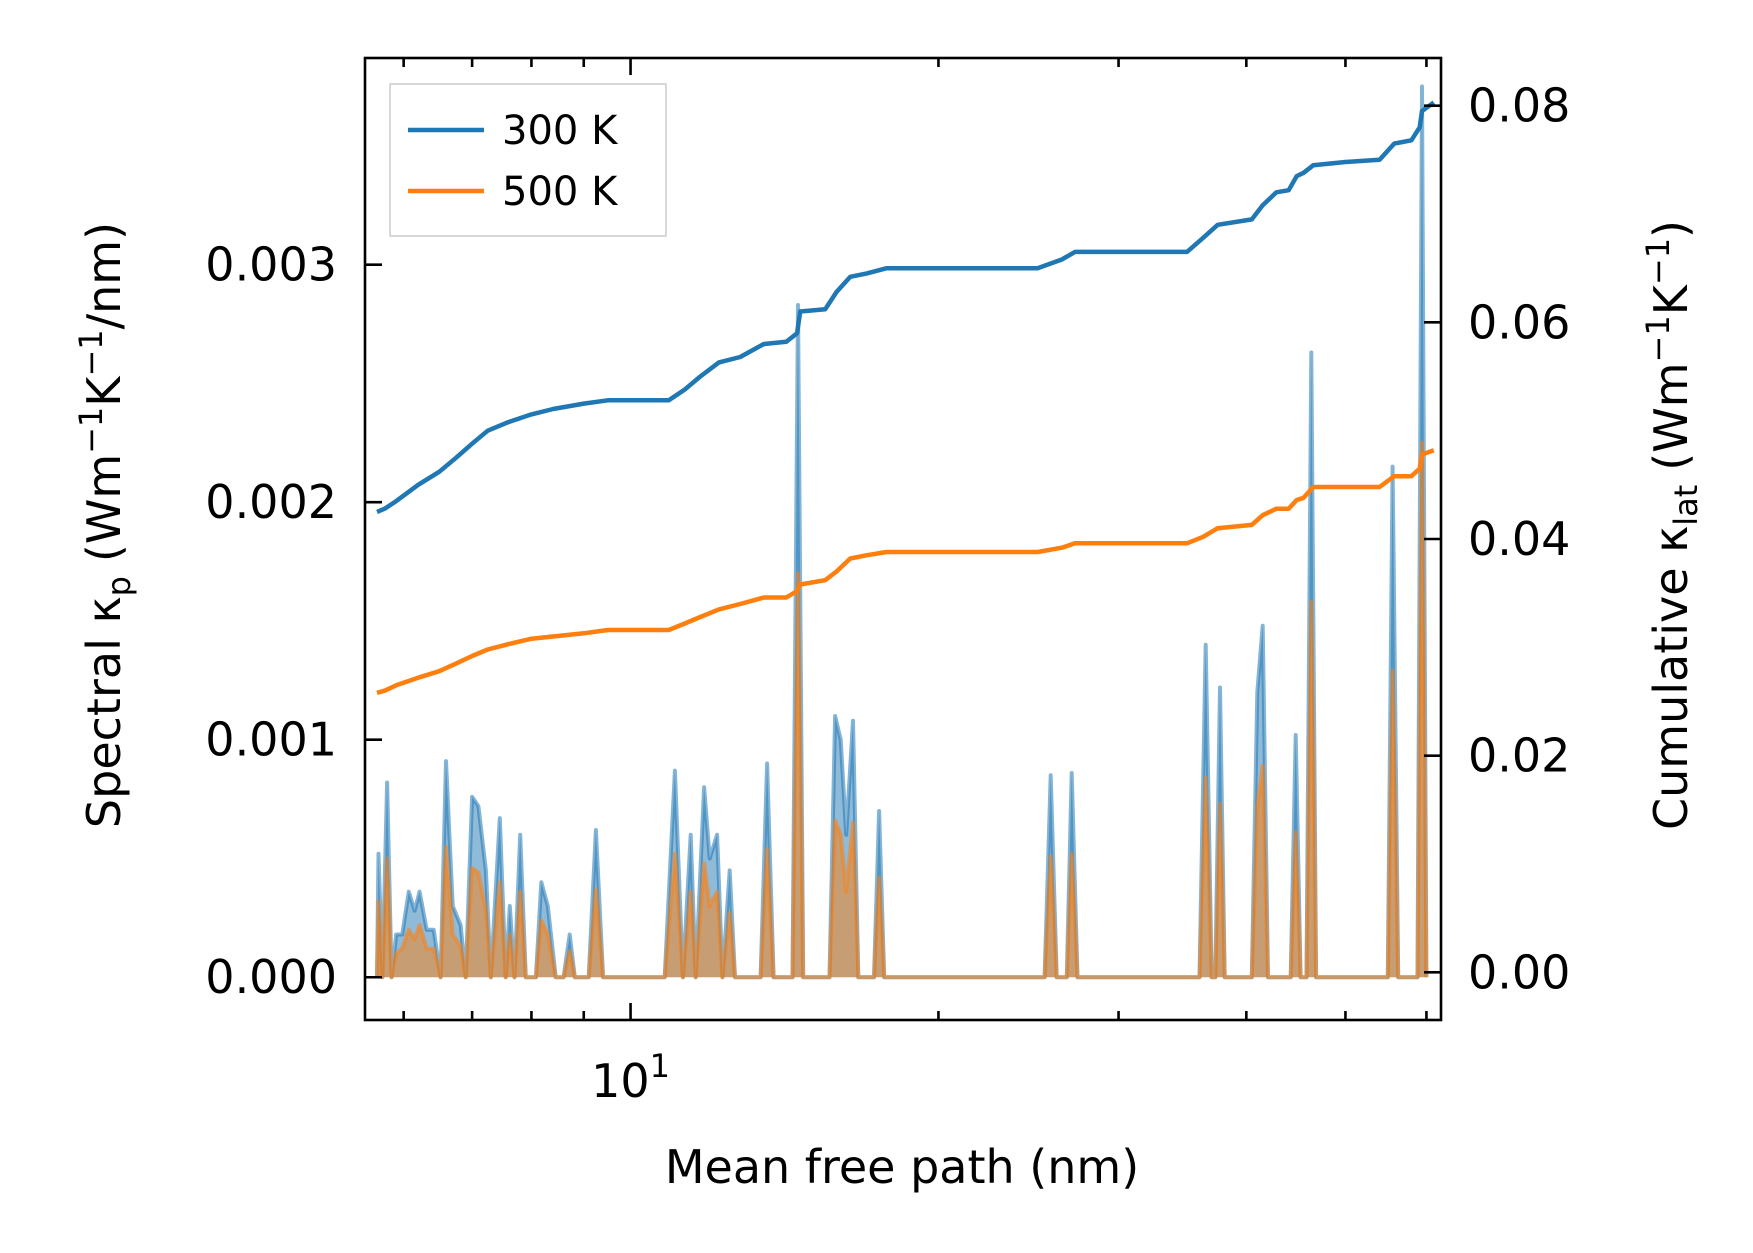  What do you see at coordinates (104, 391) in the screenshot?
I see `left-title-units-3: K` at bounding box center [104, 391].